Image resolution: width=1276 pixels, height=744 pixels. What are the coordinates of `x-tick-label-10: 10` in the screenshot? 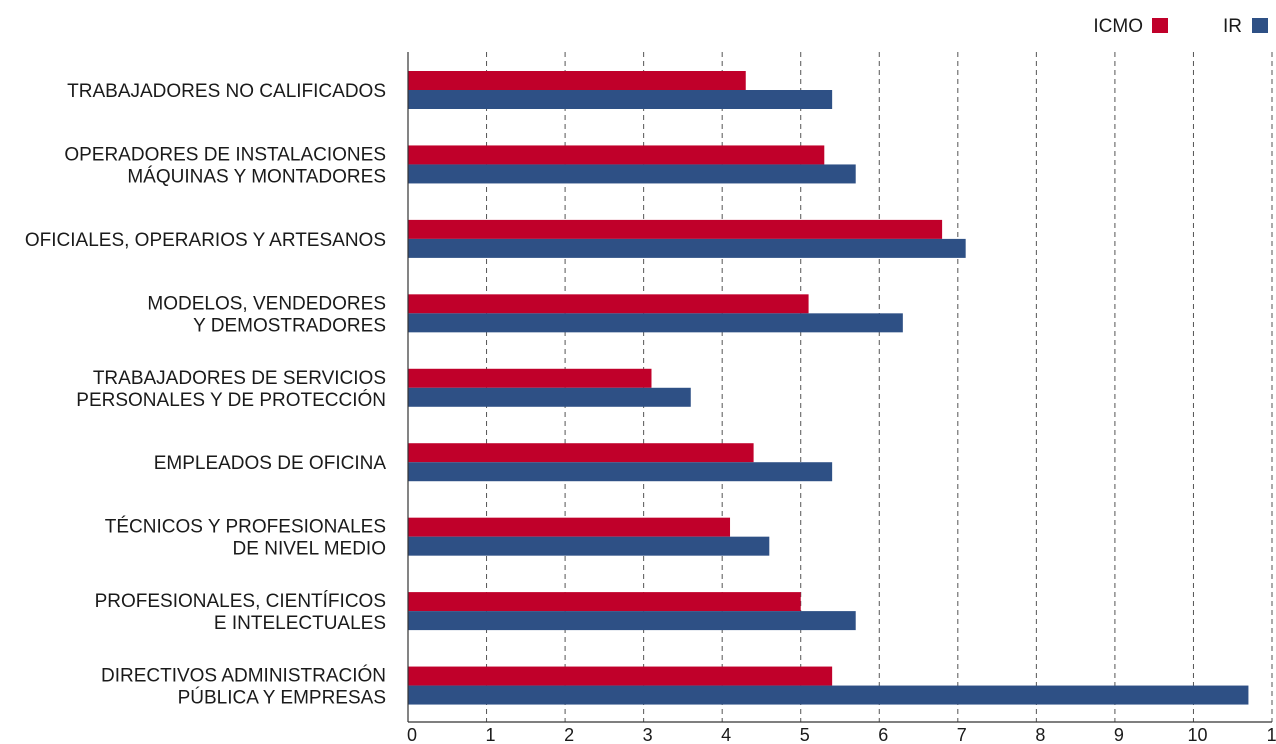 It's located at (1197, 734).